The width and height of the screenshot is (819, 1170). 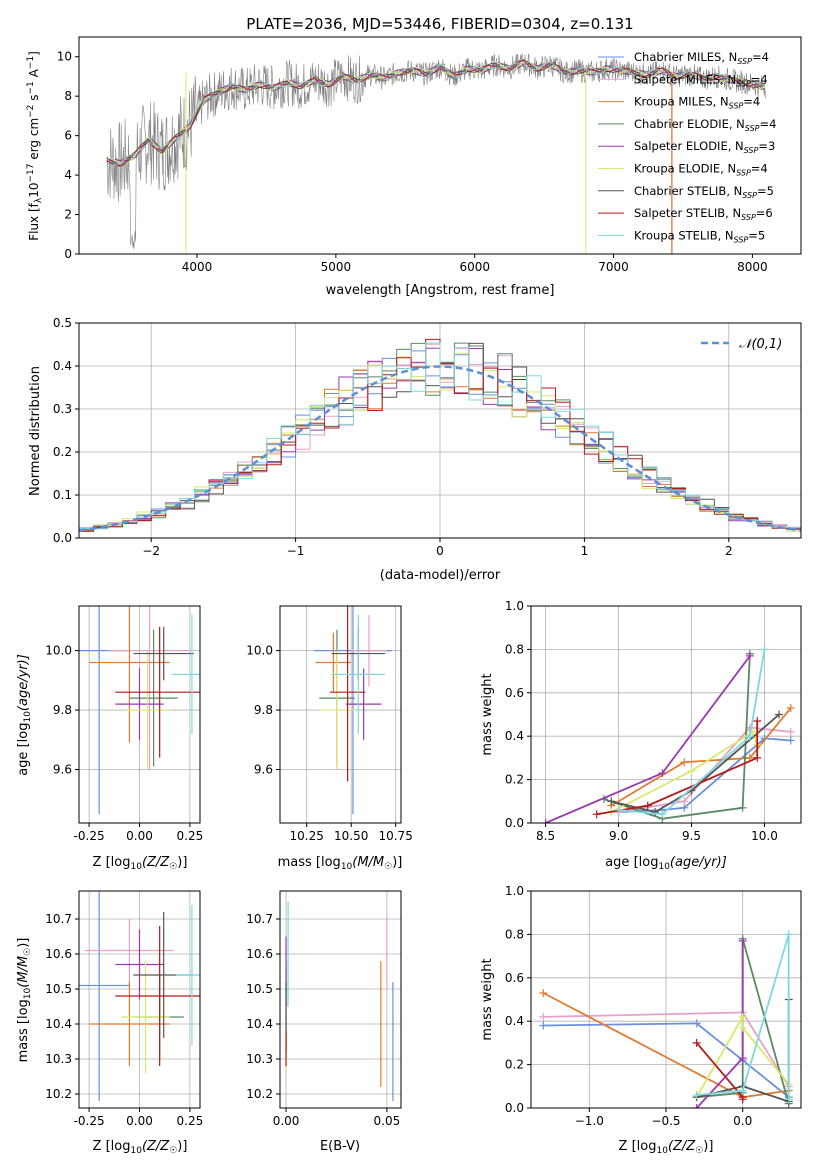 What do you see at coordinates (705, 125) in the screenshot?
I see `legend-label: Chabrier ELODIE, NSSP=4` at bounding box center [705, 125].